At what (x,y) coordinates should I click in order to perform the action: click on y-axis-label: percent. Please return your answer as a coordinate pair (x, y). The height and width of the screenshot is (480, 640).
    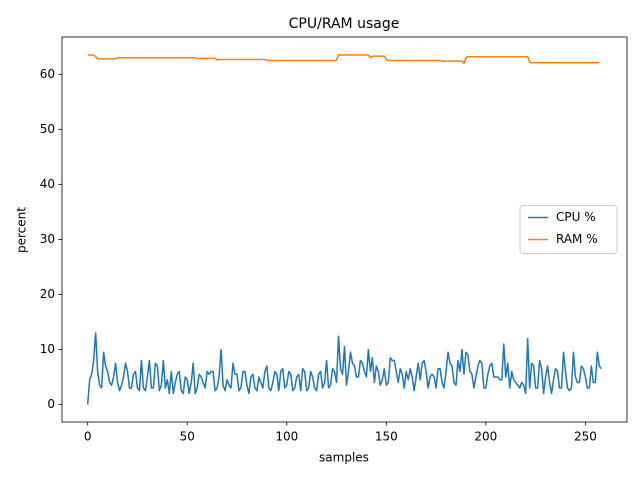
    Looking at the image, I should click on (22, 230).